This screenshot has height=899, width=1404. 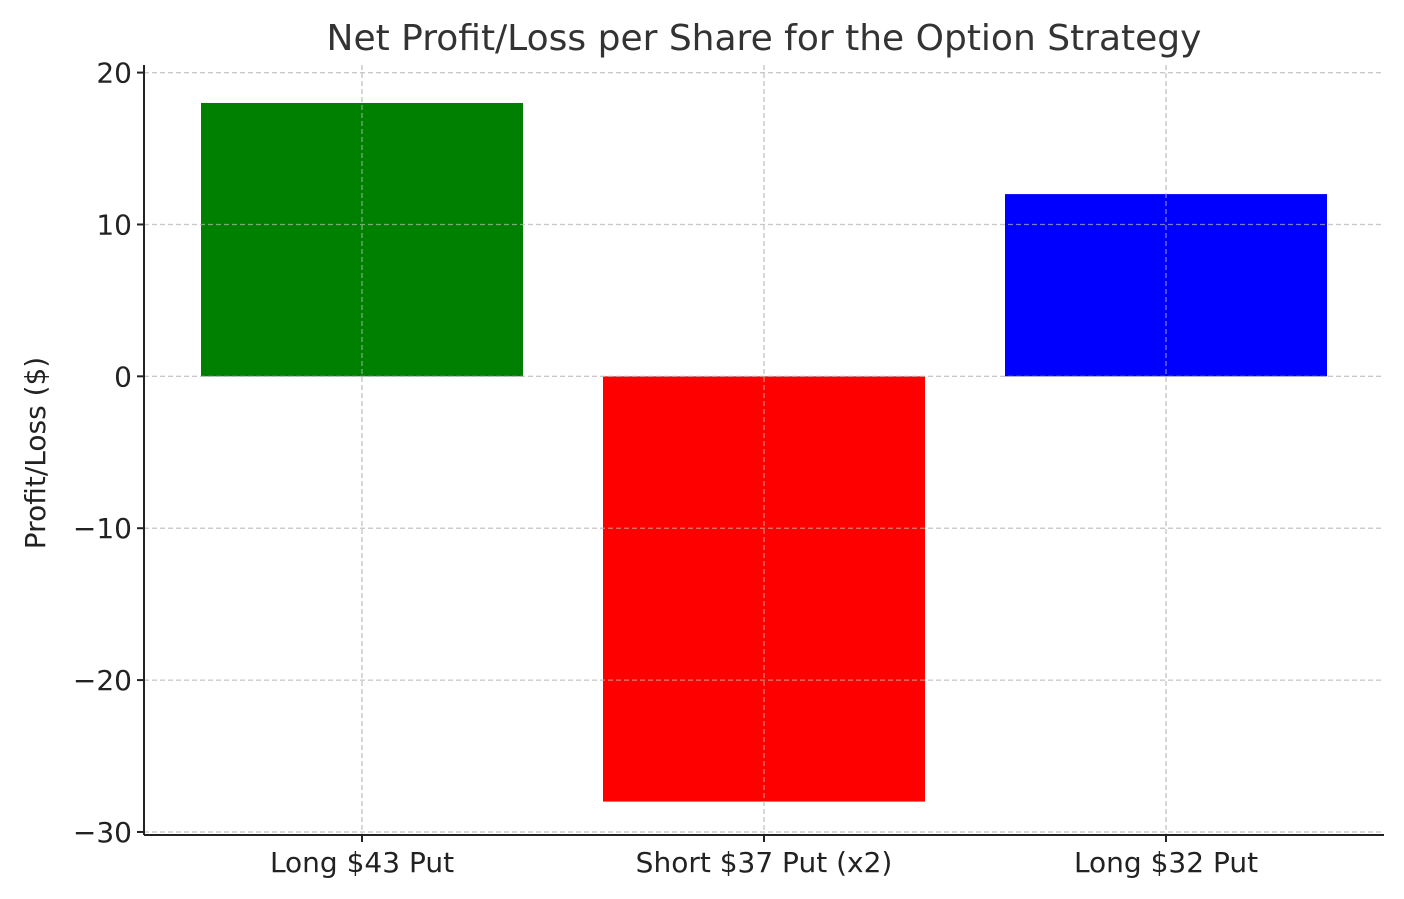 What do you see at coordinates (362, 239) in the screenshot?
I see `bar` at bounding box center [362, 239].